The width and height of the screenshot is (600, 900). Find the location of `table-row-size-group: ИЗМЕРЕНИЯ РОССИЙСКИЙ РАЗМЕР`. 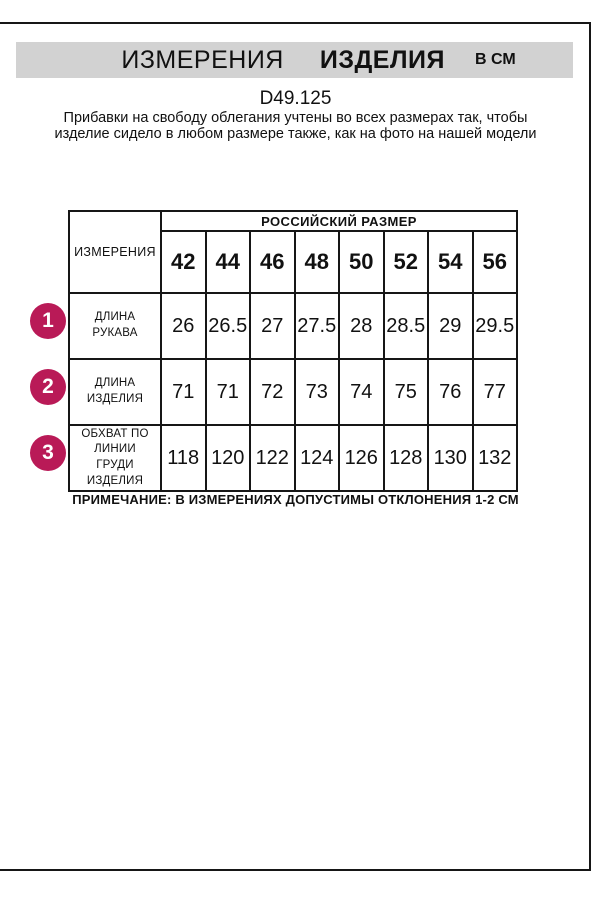

table-row-size-group: ИЗМЕРЕНИЯ РОССИЙСКИЙ РАЗМЕР is located at coordinates (293, 252).